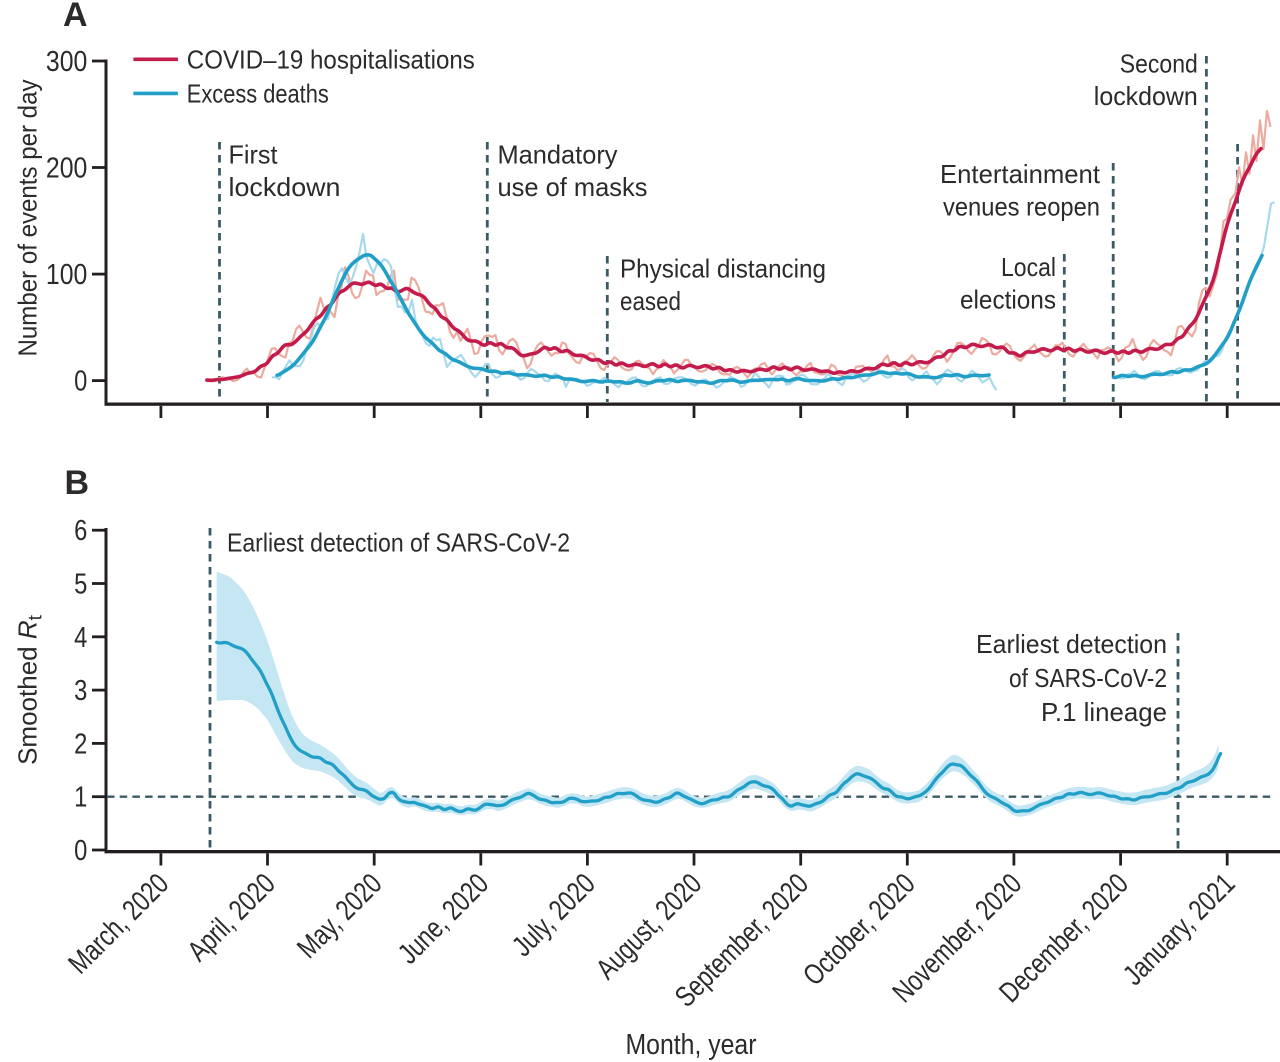 This screenshot has width=1280, height=1062. I want to click on svg-text: 300, so click(66, 62).